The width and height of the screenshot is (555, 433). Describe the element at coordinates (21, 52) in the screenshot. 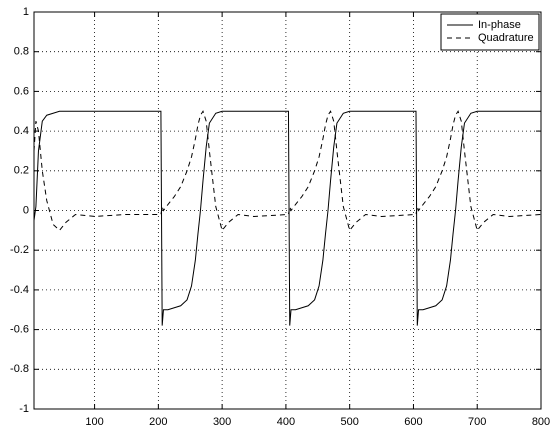

I see `y-tick-label: 0.8` at that location.